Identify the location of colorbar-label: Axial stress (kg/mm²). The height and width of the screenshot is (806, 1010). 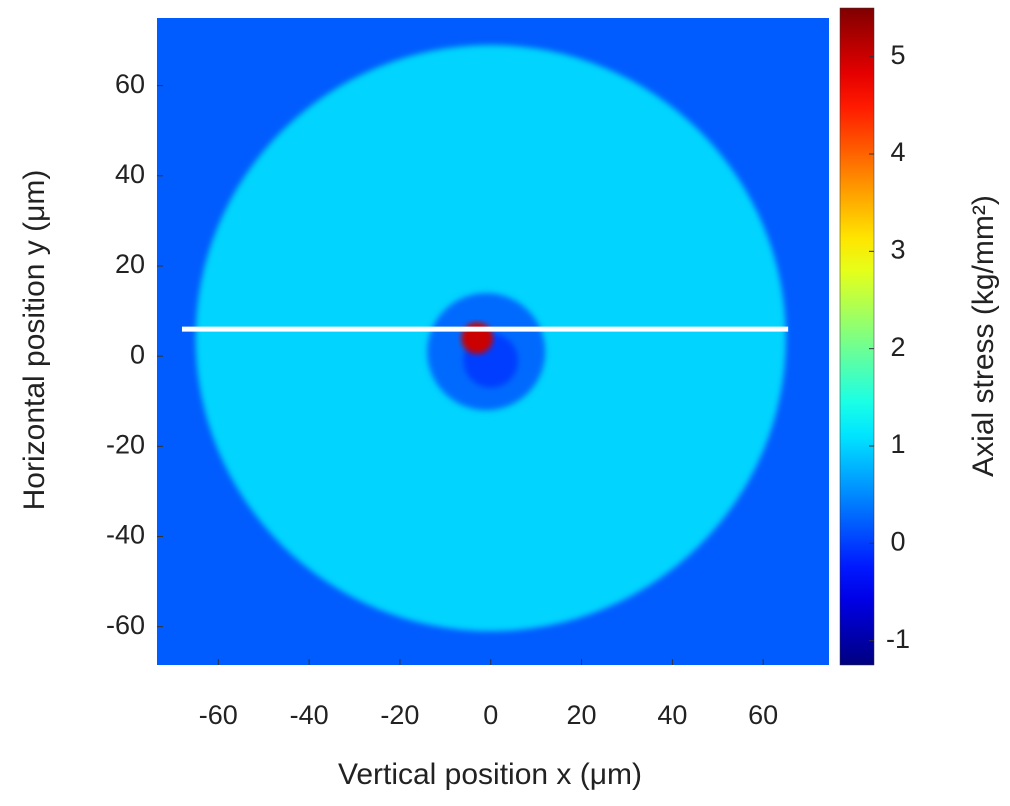
(983, 336).